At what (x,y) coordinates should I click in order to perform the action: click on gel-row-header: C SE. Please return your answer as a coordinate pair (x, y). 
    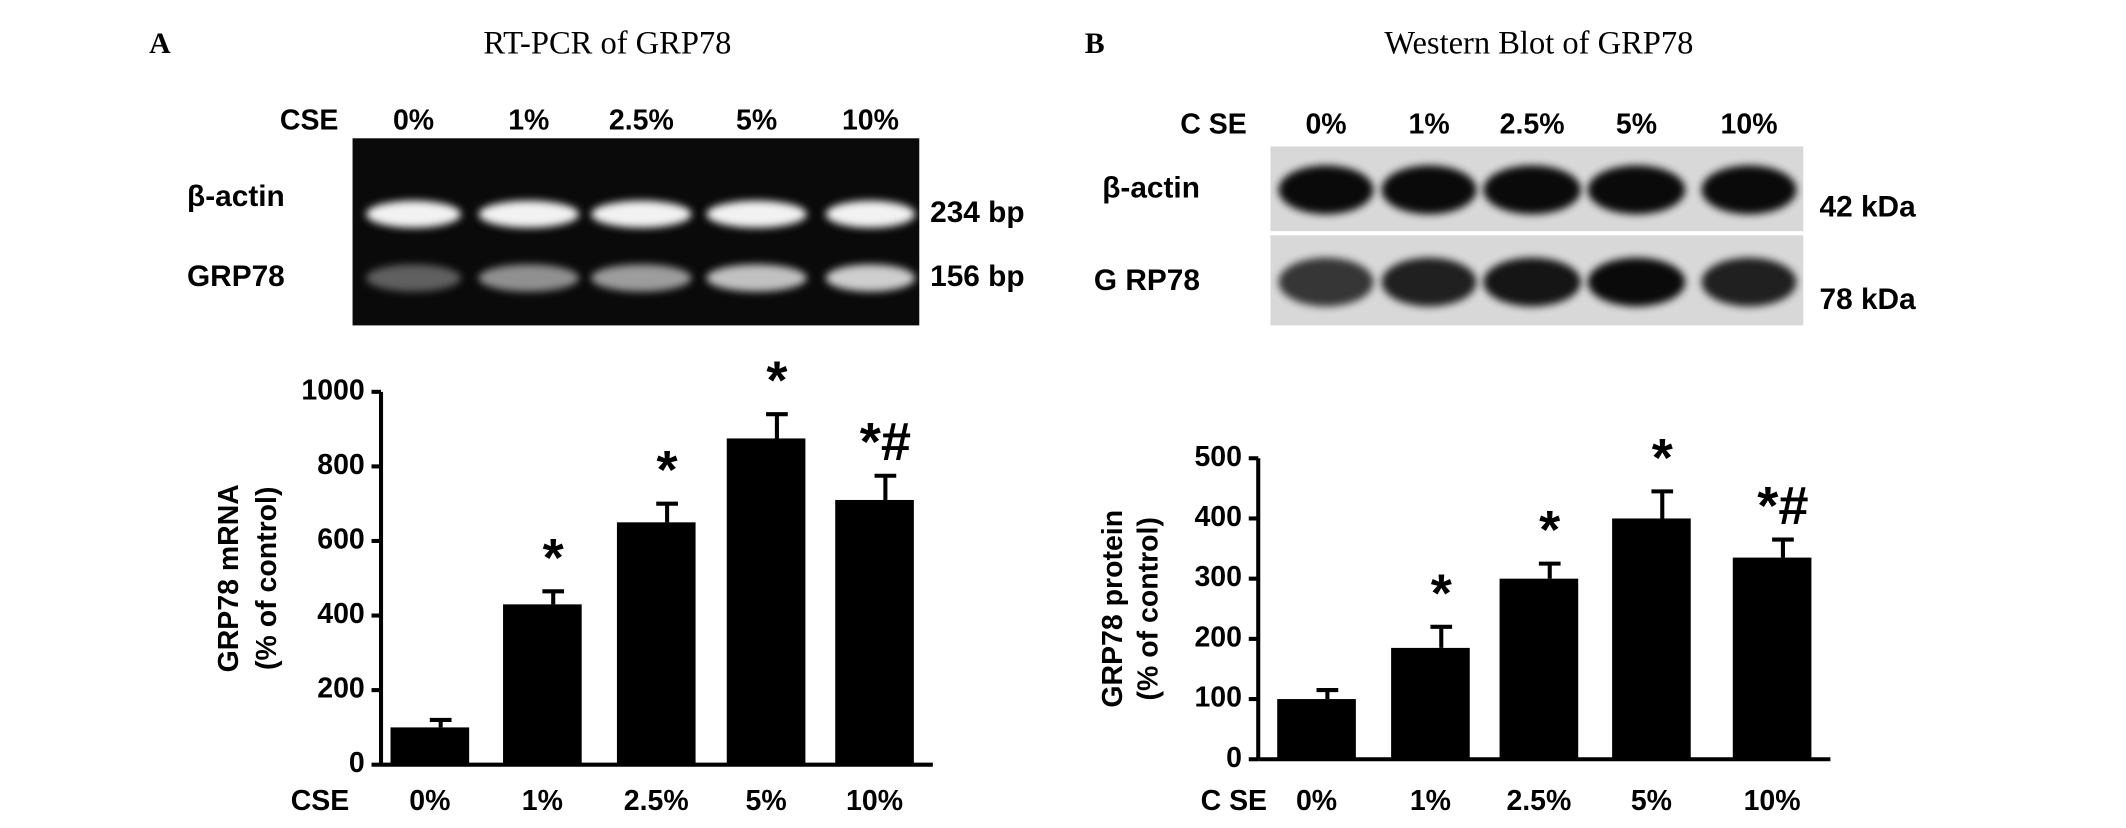
    Looking at the image, I should click on (1213, 125).